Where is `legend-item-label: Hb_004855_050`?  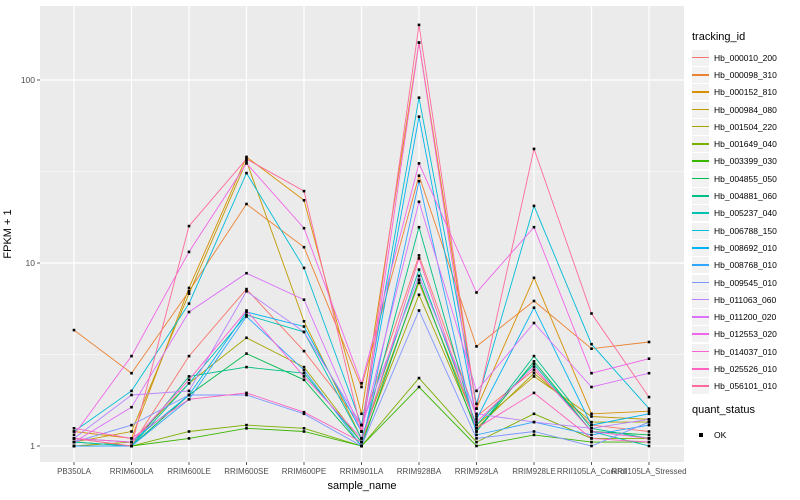
legend-item-label: Hb_004855_050 is located at coordinates (745, 178).